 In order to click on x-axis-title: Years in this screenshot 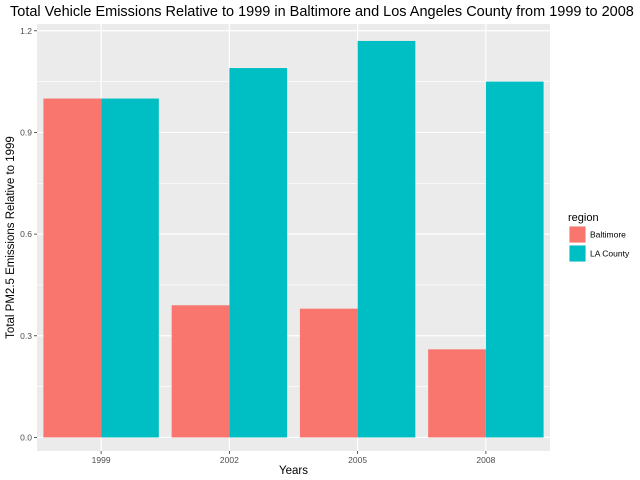, I will do `click(293, 471)`.